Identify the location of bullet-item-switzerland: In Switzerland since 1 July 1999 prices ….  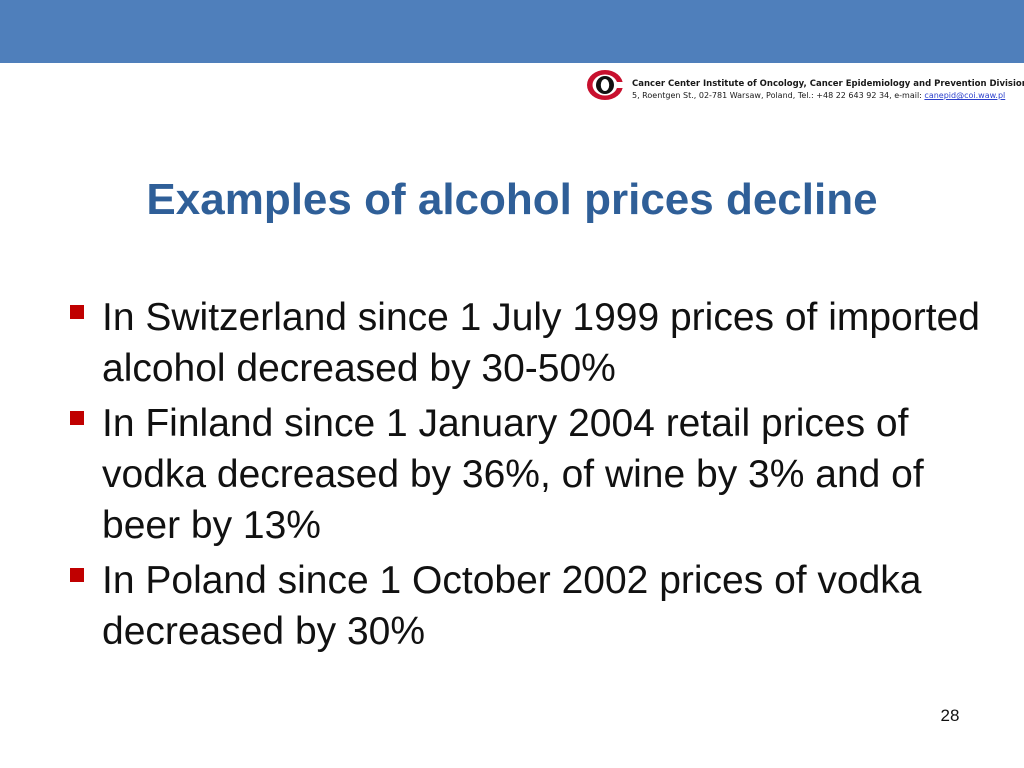
(528, 343).